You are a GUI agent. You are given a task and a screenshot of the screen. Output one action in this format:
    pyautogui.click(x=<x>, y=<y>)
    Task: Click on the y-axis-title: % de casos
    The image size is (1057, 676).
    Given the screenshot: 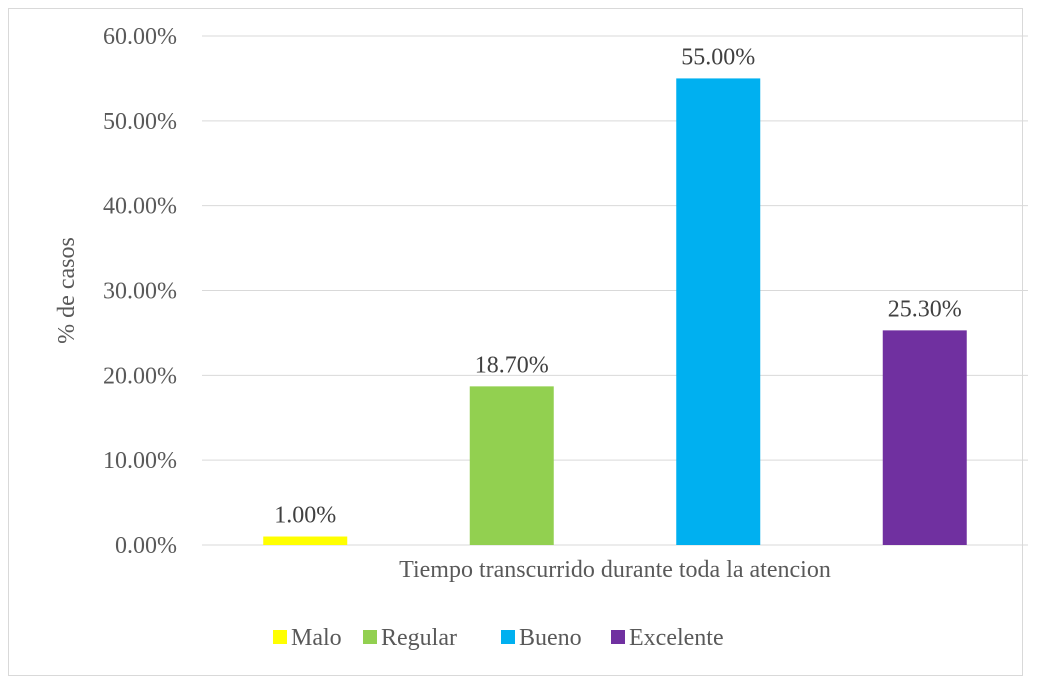 What is the action you would take?
    pyautogui.click(x=67, y=290)
    